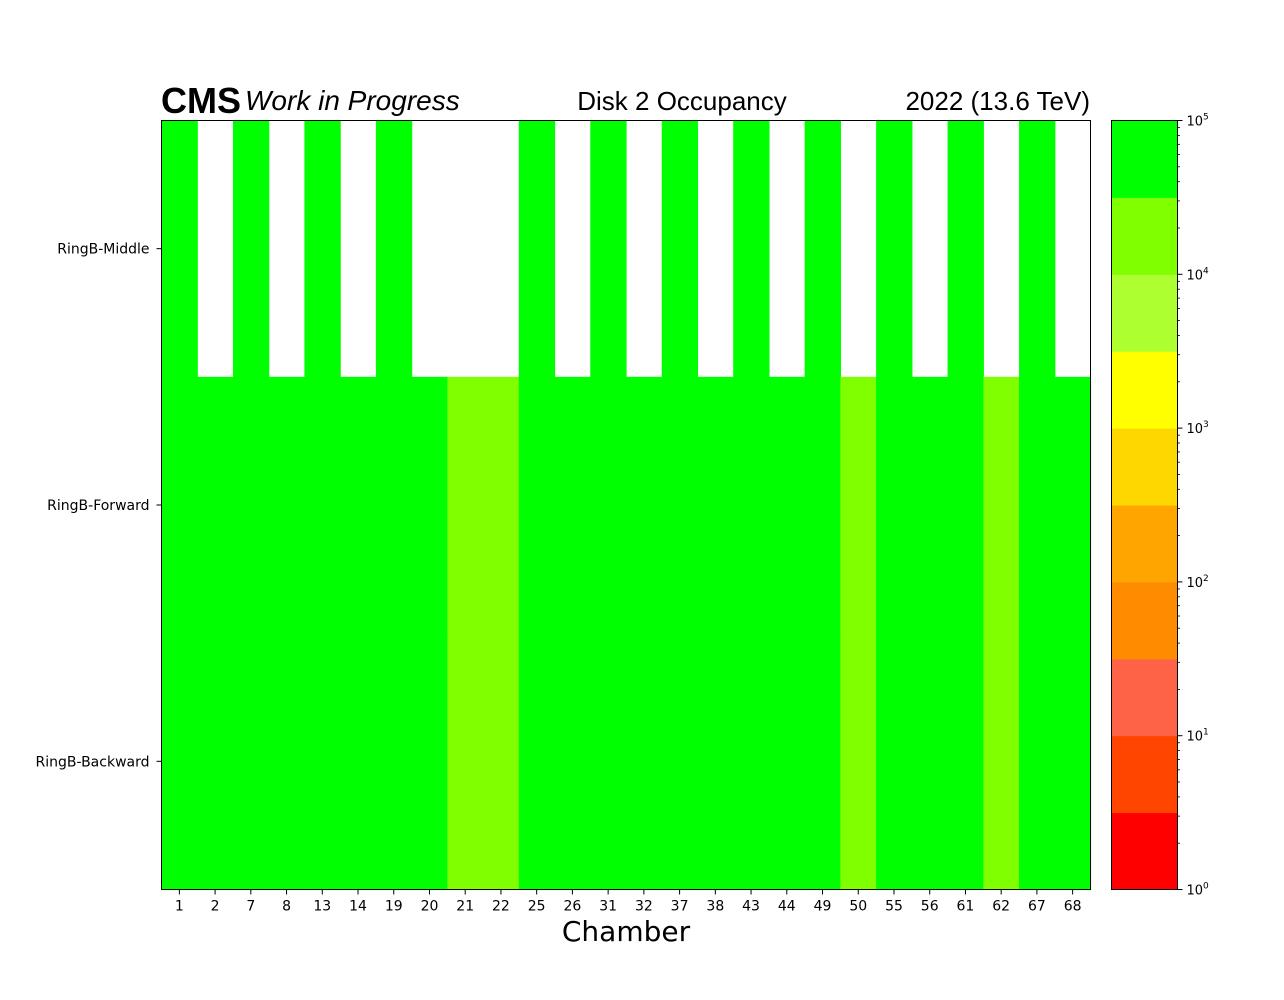  What do you see at coordinates (322, 907) in the screenshot?
I see `x-tick-label: 13` at bounding box center [322, 907].